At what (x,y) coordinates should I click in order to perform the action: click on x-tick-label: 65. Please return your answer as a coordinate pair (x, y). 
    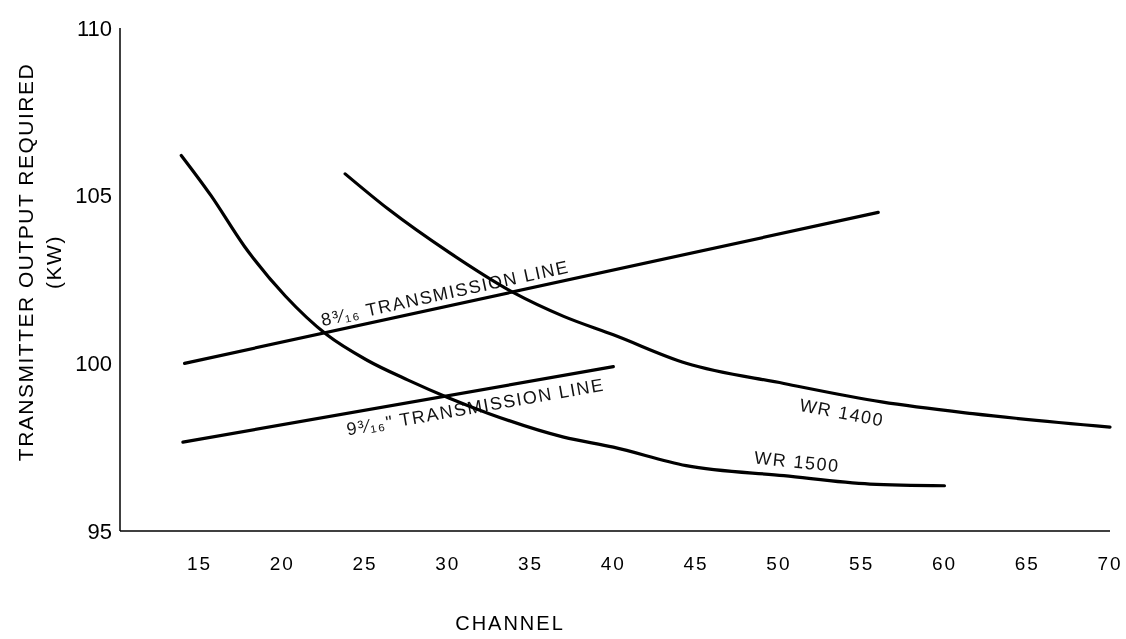
    Looking at the image, I should click on (1027, 563).